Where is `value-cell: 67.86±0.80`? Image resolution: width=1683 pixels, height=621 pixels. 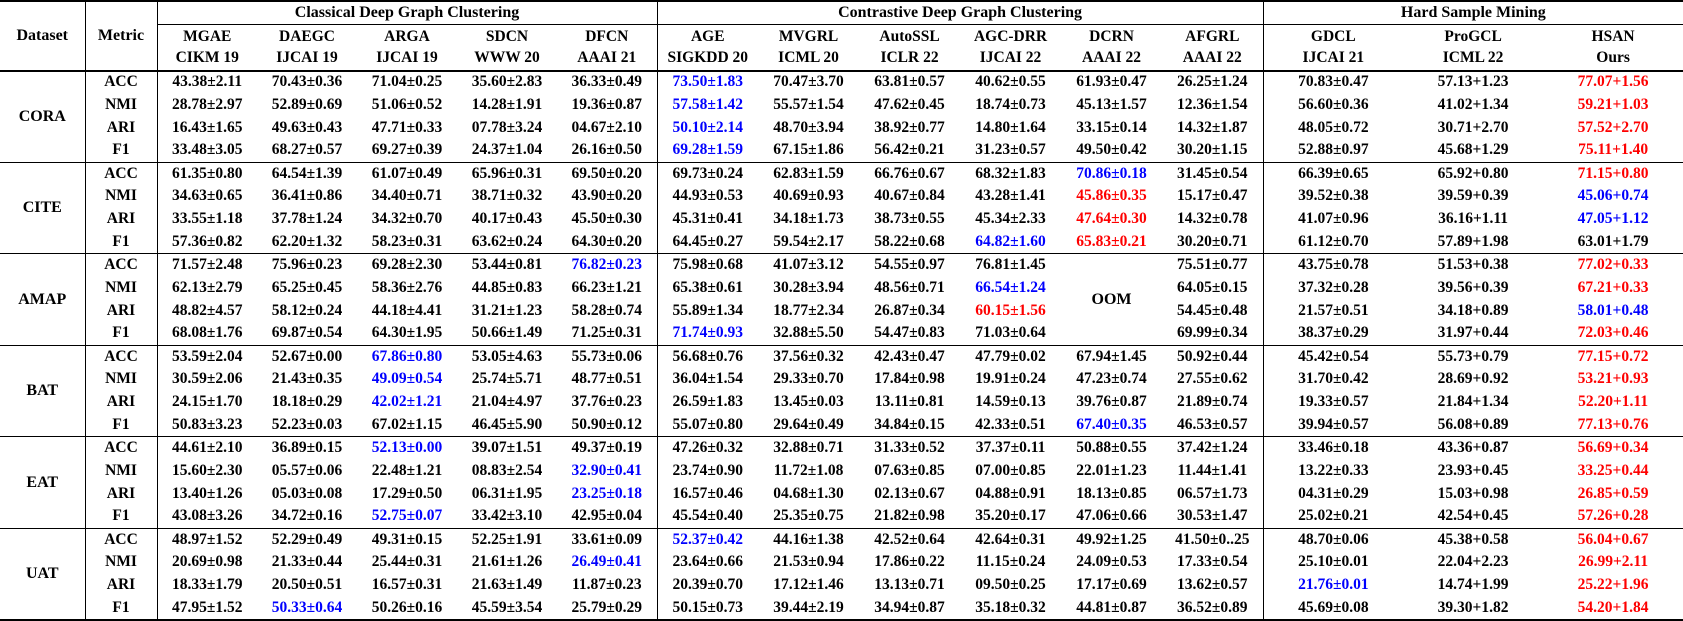 value-cell: 67.86±0.80 is located at coordinates (407, 356).